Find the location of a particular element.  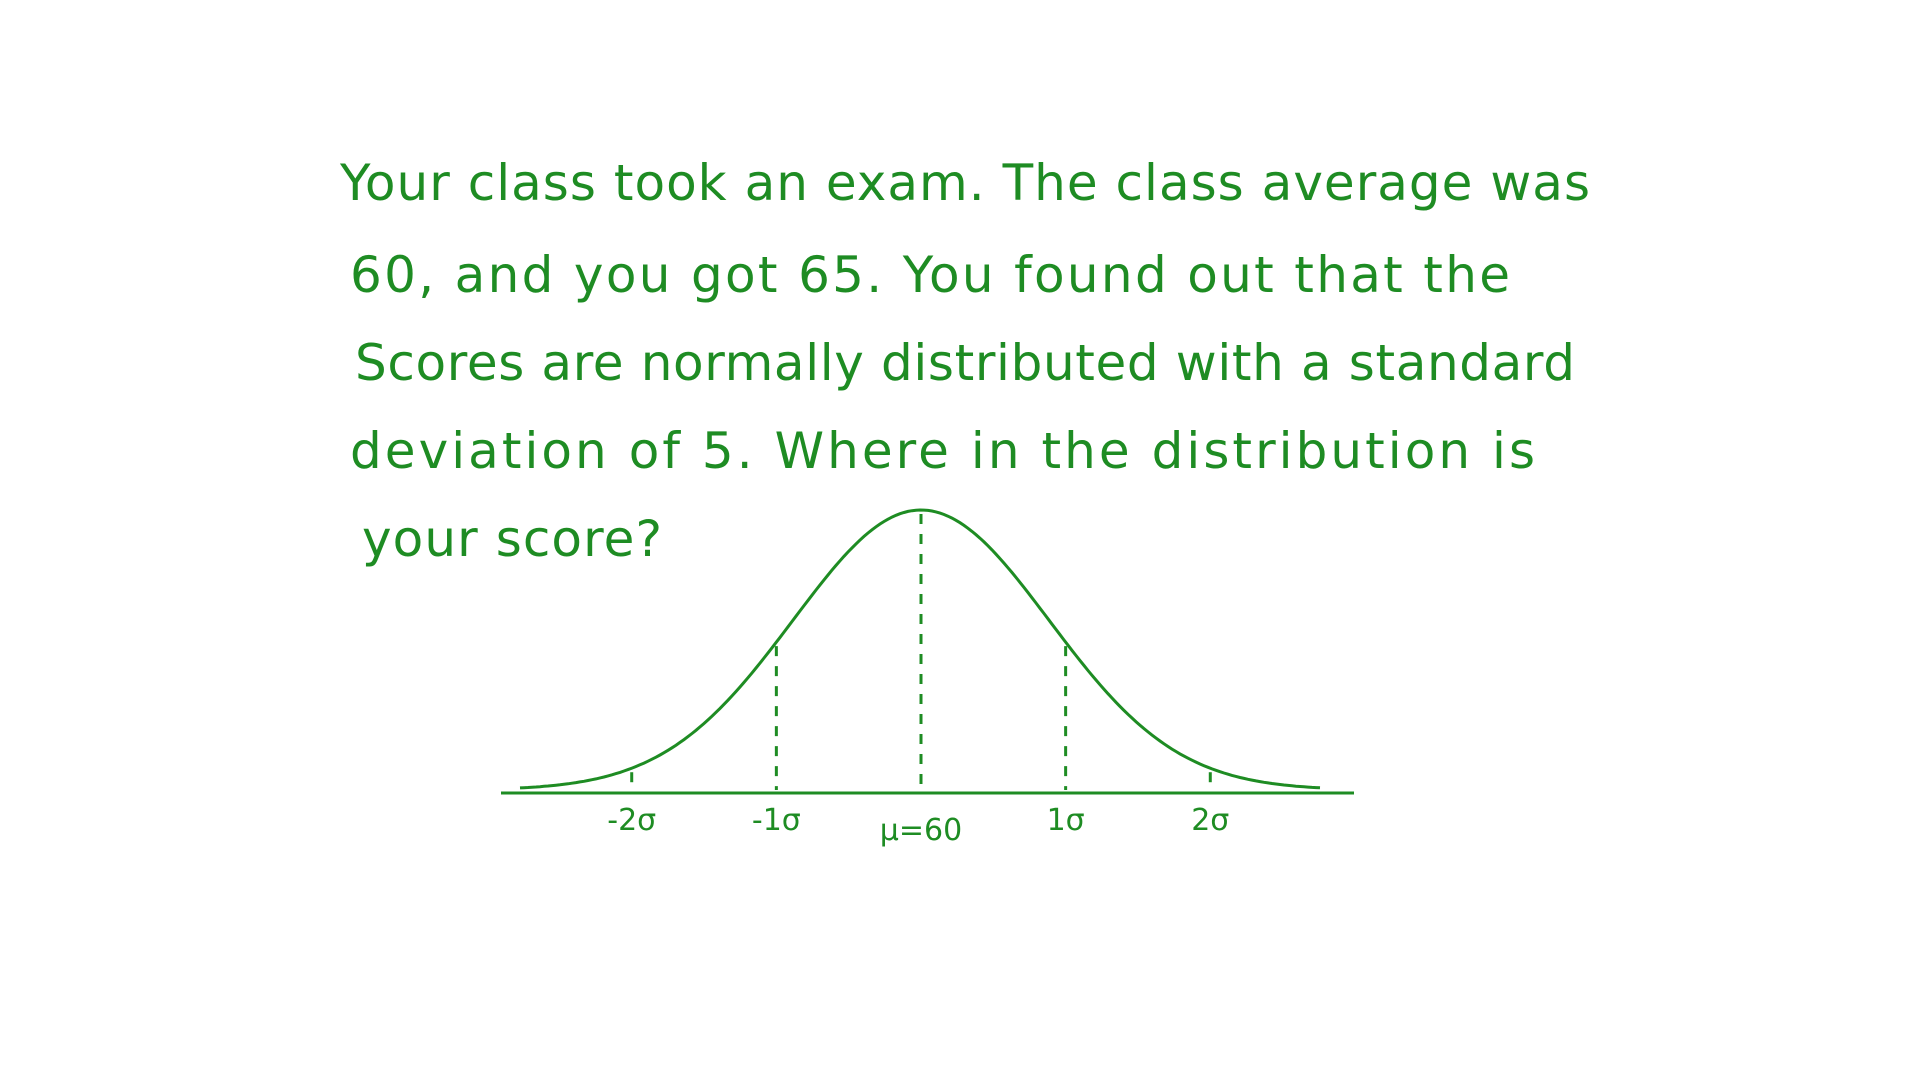

axis-label: μ=60 is located at coordinates (921, 830).